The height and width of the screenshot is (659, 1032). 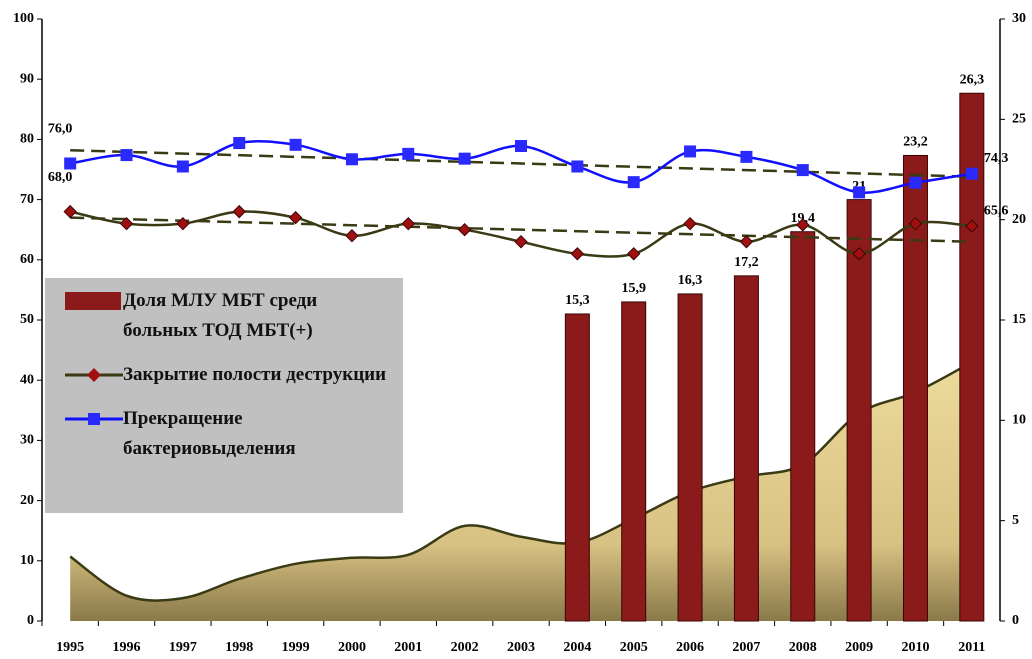 I want to click on legend-label: Доля МЛУ МБТ среди больных ТОД МБТ(+), so click(x=220, y=315).